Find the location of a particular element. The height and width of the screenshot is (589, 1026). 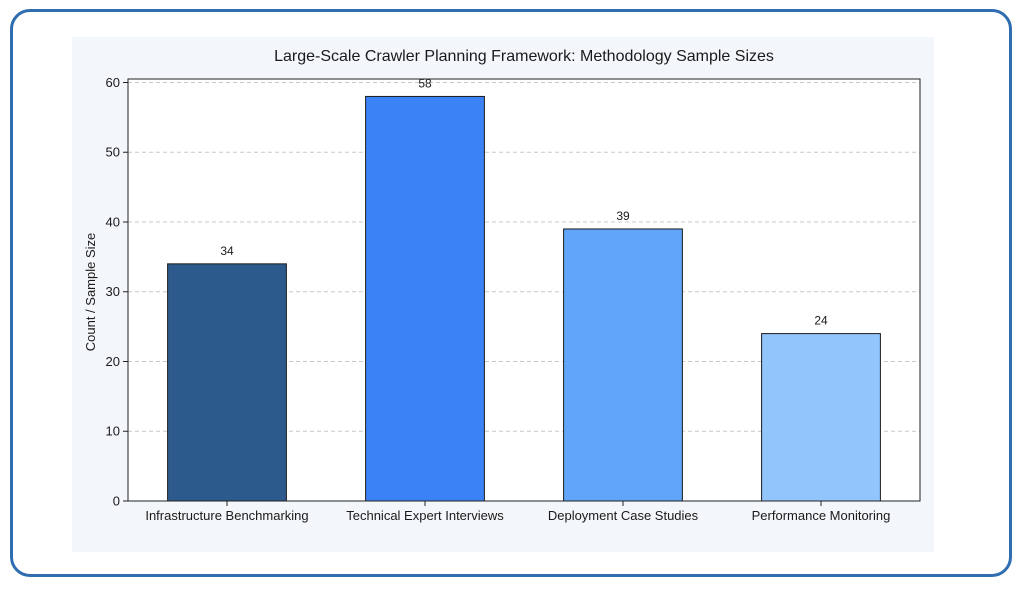

y-axis-ticks: 0 10 20 30 40 50 60 is located at coordinates (117, 292).